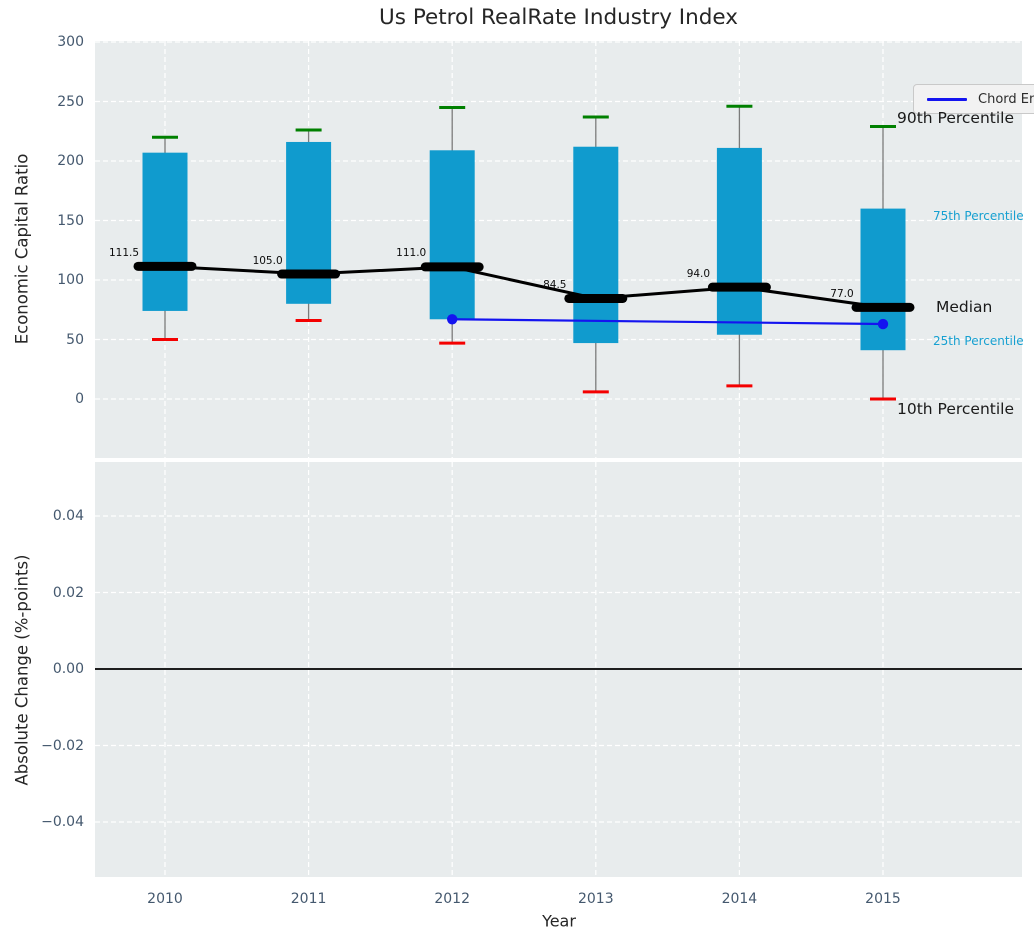  Describe the element at coordinates (883, 899) in the screenshot. I see `x-tick-label: 2015` at that location.